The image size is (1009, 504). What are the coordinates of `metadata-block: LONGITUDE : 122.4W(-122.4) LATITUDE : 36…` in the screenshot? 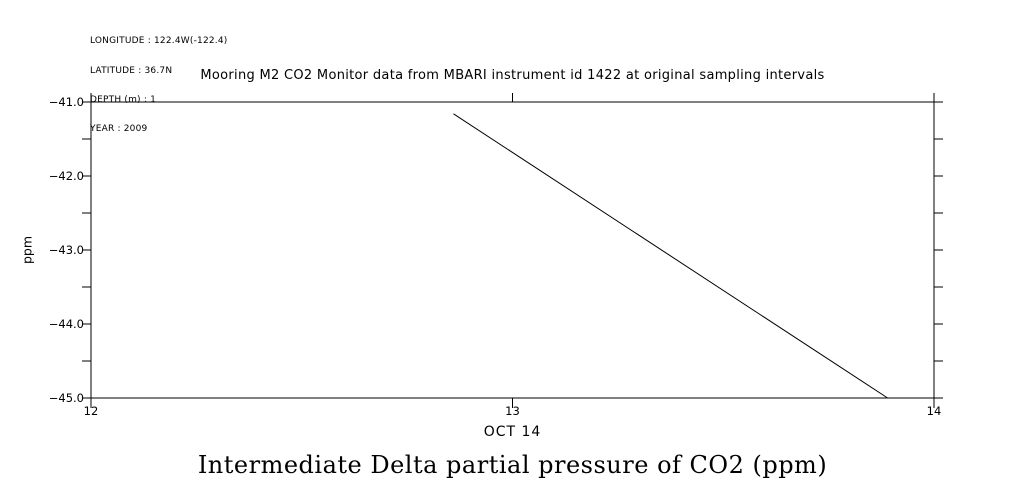 It's located at (159, 86).